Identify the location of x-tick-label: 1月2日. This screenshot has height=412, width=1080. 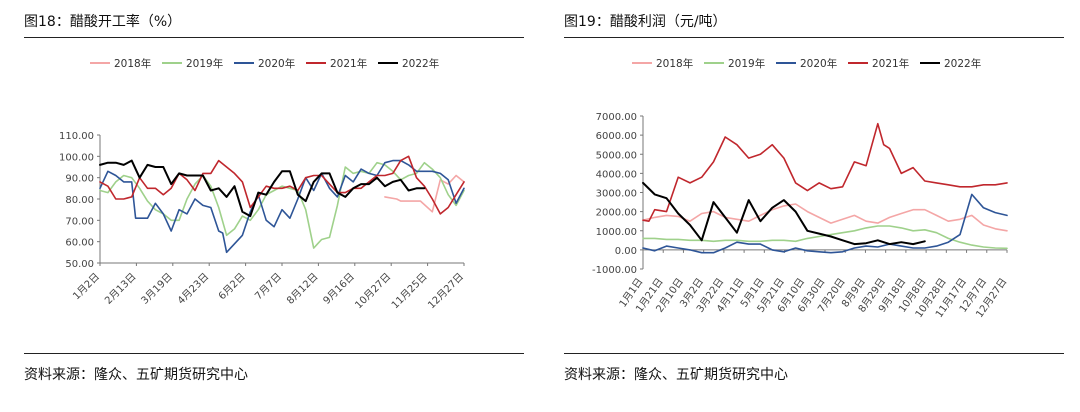
(86, 287).